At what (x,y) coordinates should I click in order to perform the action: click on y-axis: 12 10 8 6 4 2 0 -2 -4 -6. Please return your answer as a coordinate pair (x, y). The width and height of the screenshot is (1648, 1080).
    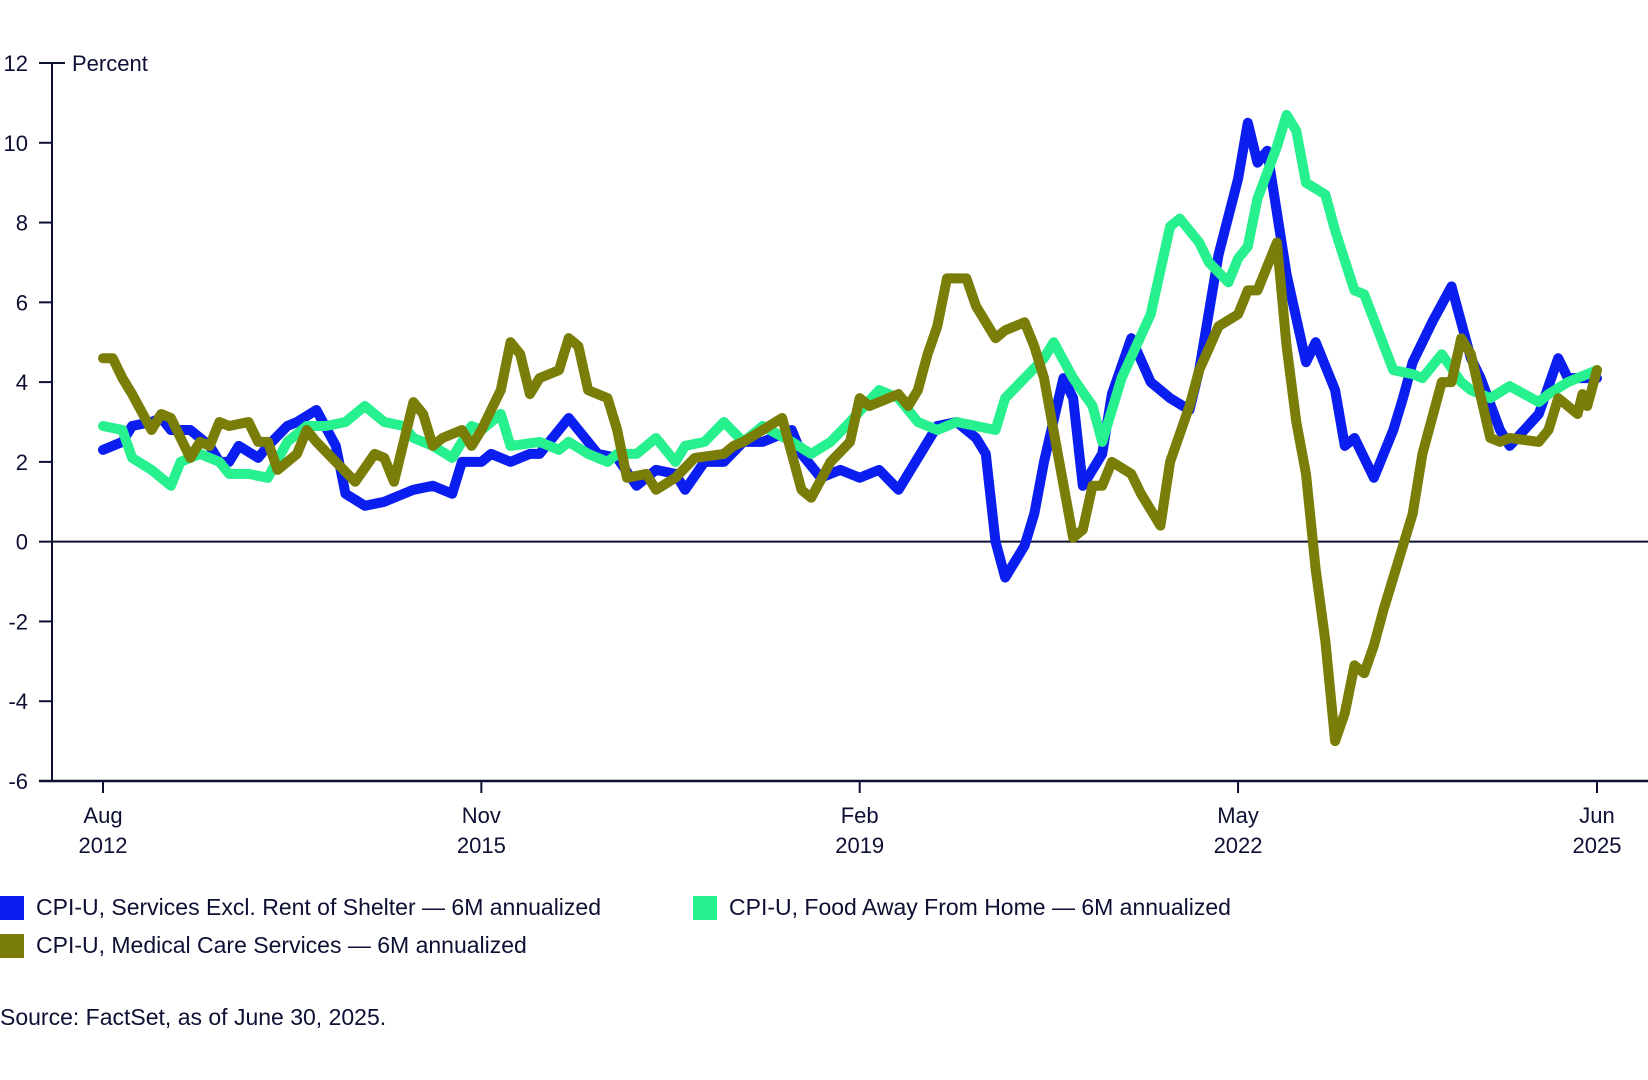
    Looking at the image, I should click on (34, 422).